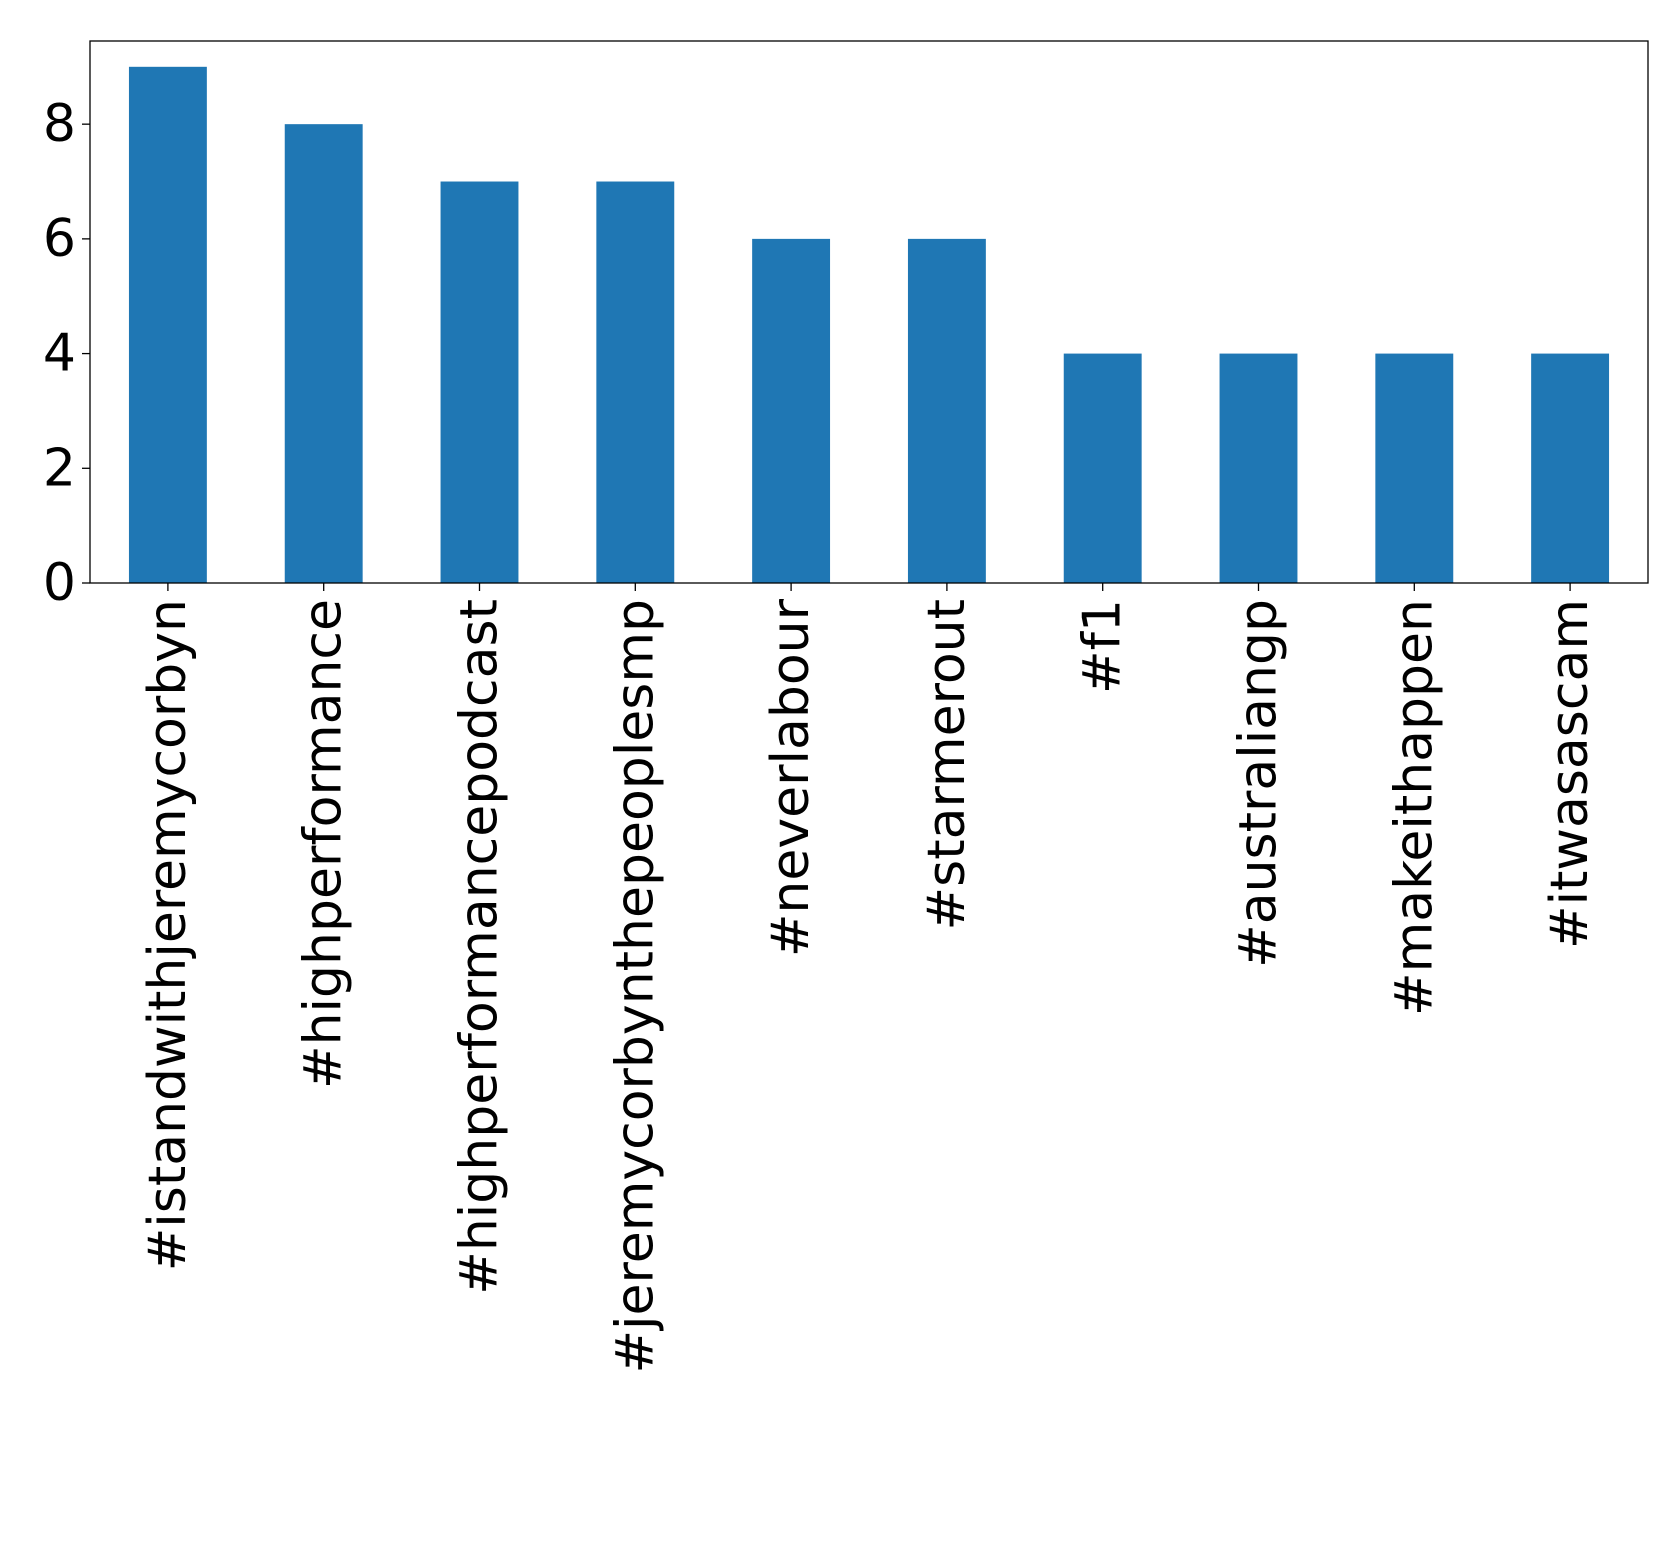 The image size is (1679, 1559). Describe the element at coordinates (635, 382) in the screenshot. I see `bar-jeremycorbynthepeoplesmp` at that location.